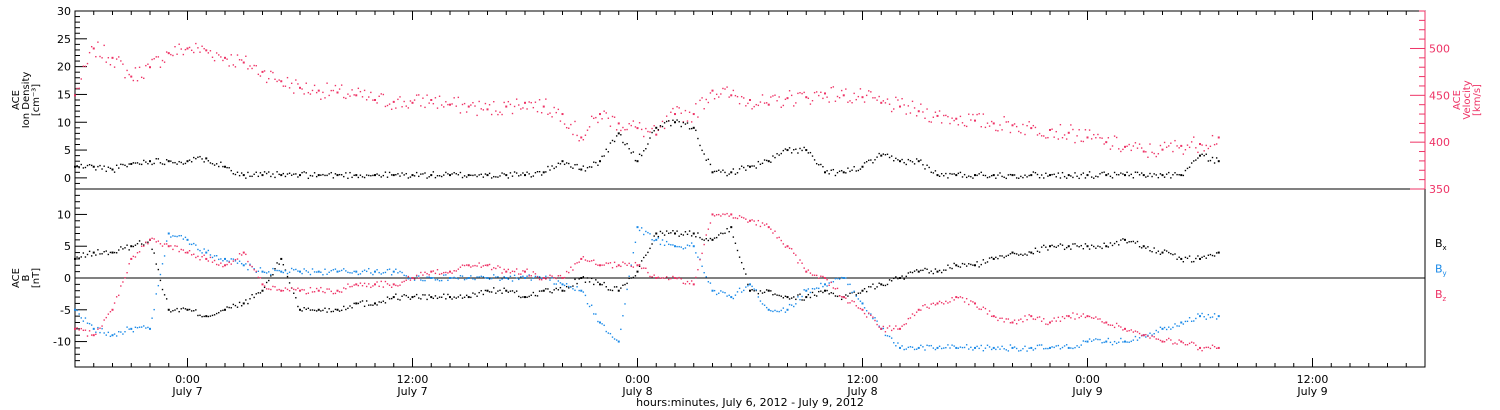  Describe the element at coordinates (636, 391) in the screenshot. I see `x-tick-label-date: July 8` at that location.